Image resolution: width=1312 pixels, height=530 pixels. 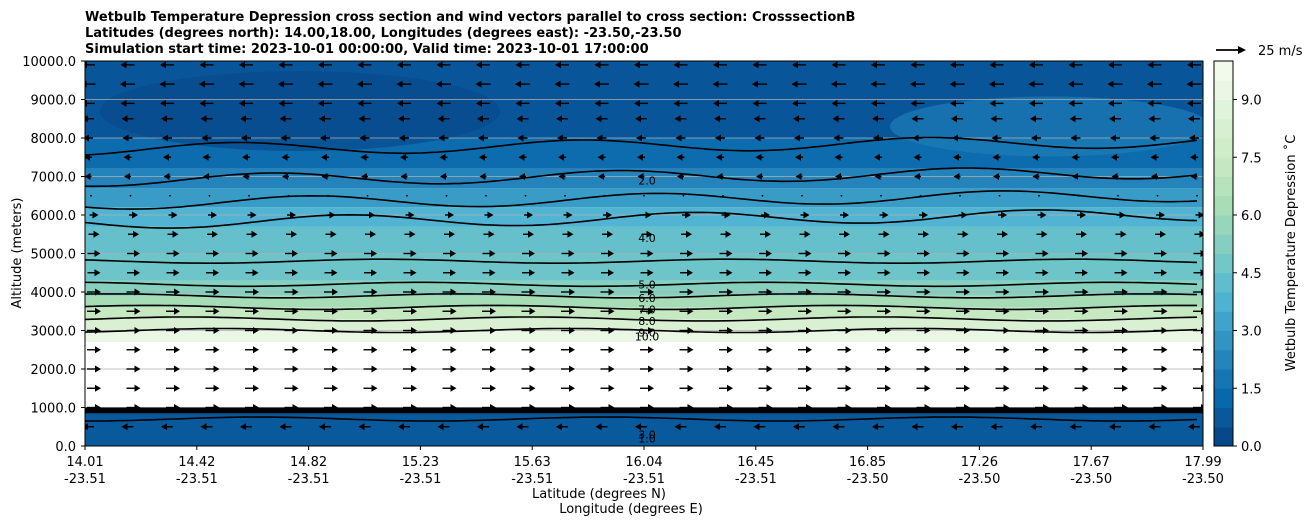 What do you see at coordinates (1203, 479) in the screenshot?
I see `x-tick-longitude: -23.50` at bounding box center [1203, 479].